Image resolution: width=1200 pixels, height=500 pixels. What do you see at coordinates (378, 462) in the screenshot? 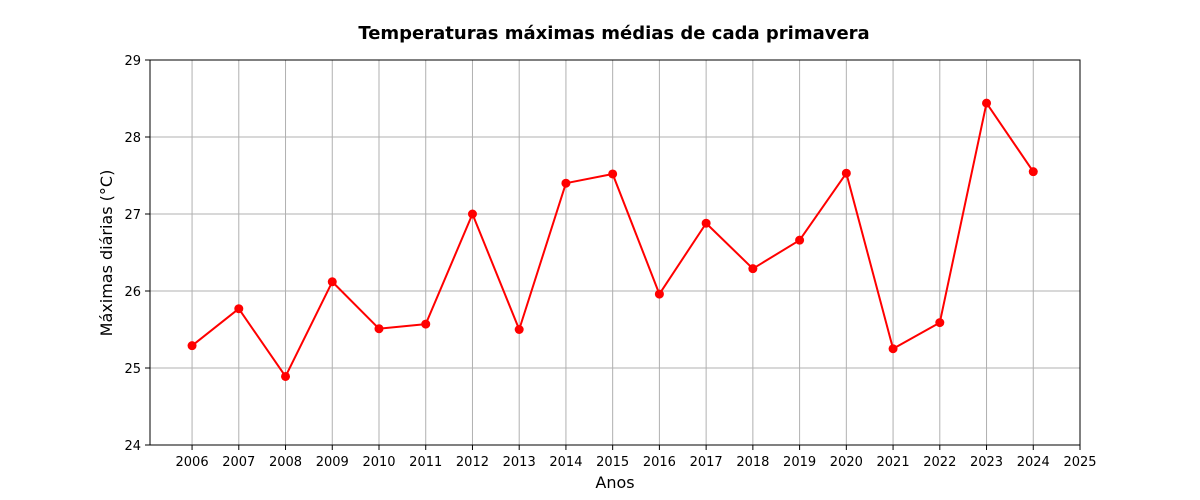
I see `x-tick-label: 2010` at bounding box center [378, 462].